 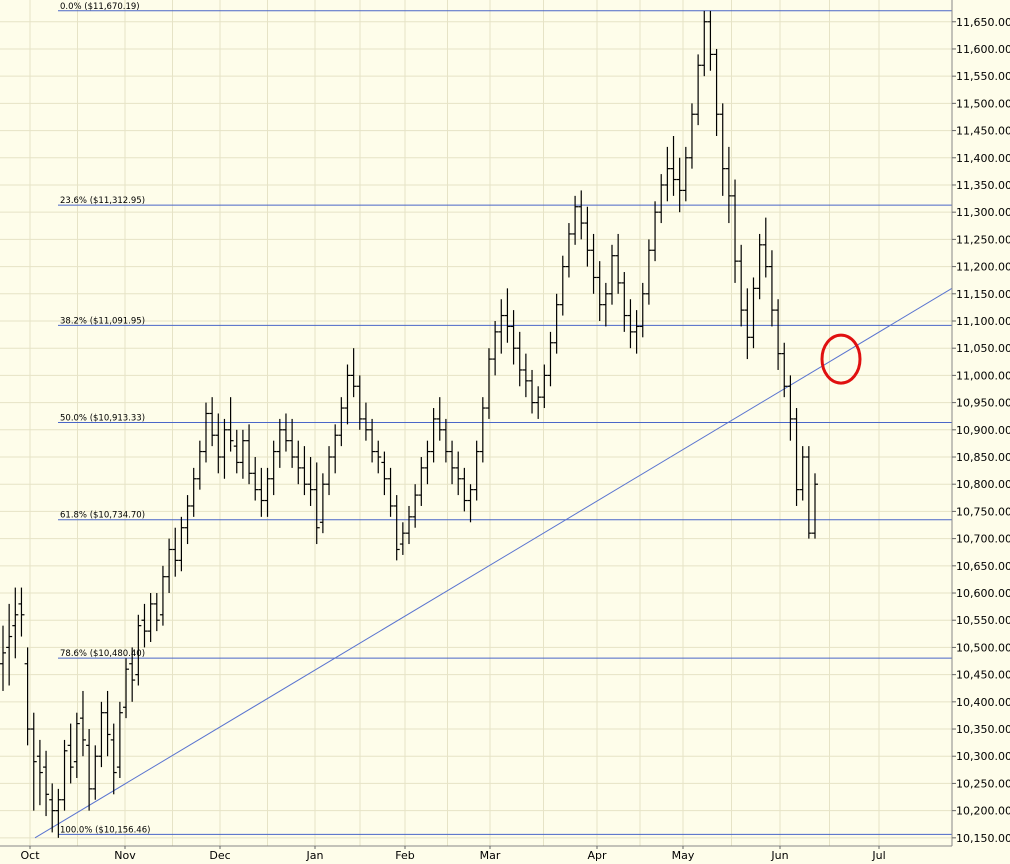 I want to click on y-tick-label: 10,850.00, so click(x=983, y=457).